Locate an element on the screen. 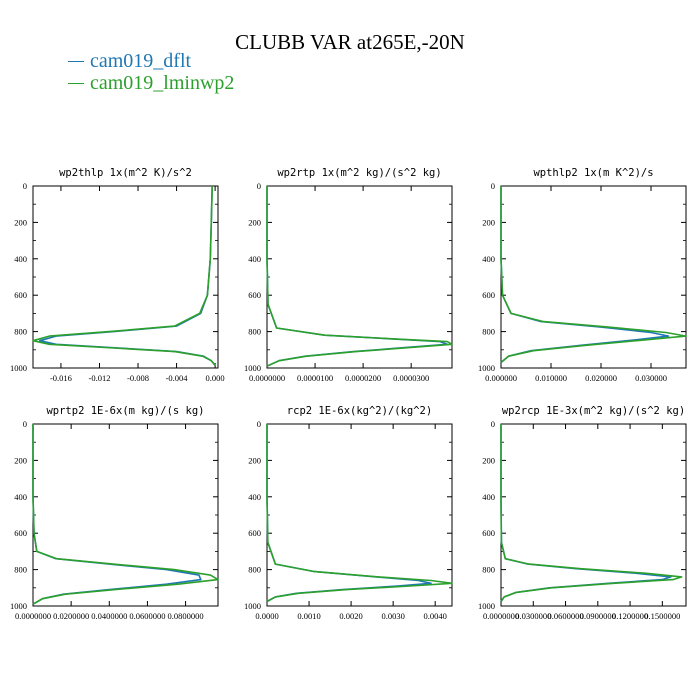 This screenshot has width=700, height=700. legend-item-lminwp2: cam019_lminwp2 is located at coordinates (151, 83).